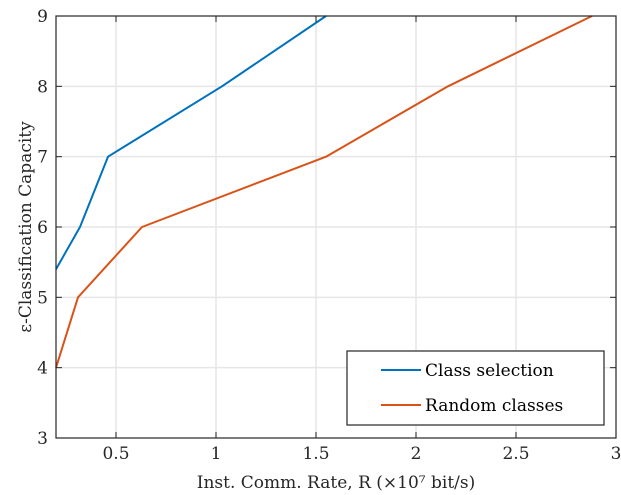 This screenshot has height=495, width=621. What do you see at coordinates (115, 454) in the screenshot?
I see `x-tick-label: 0.5` at bounding box center [115, 454].